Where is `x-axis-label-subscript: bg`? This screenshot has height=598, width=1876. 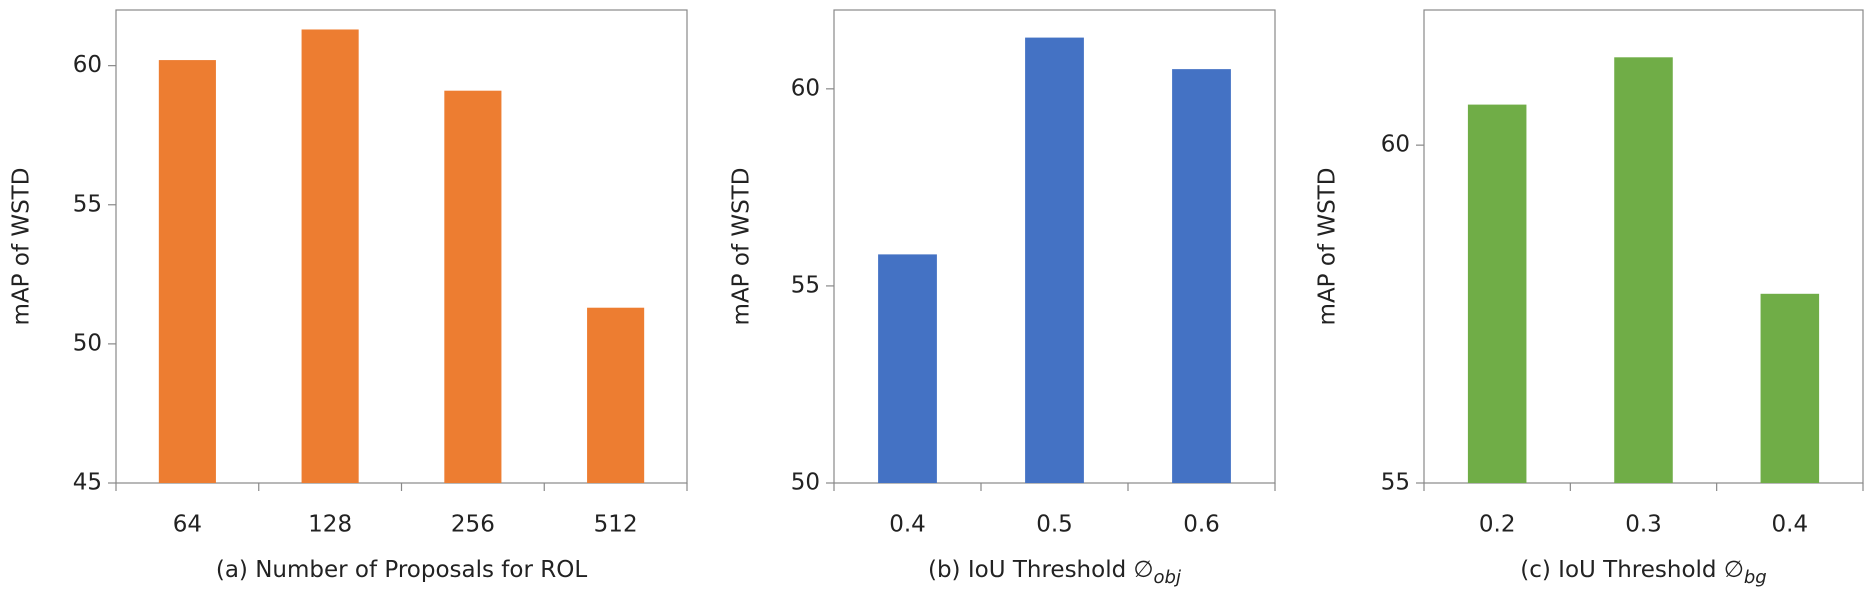
x-axis-label-subscript: bg is located at coordinates (1755, 577).